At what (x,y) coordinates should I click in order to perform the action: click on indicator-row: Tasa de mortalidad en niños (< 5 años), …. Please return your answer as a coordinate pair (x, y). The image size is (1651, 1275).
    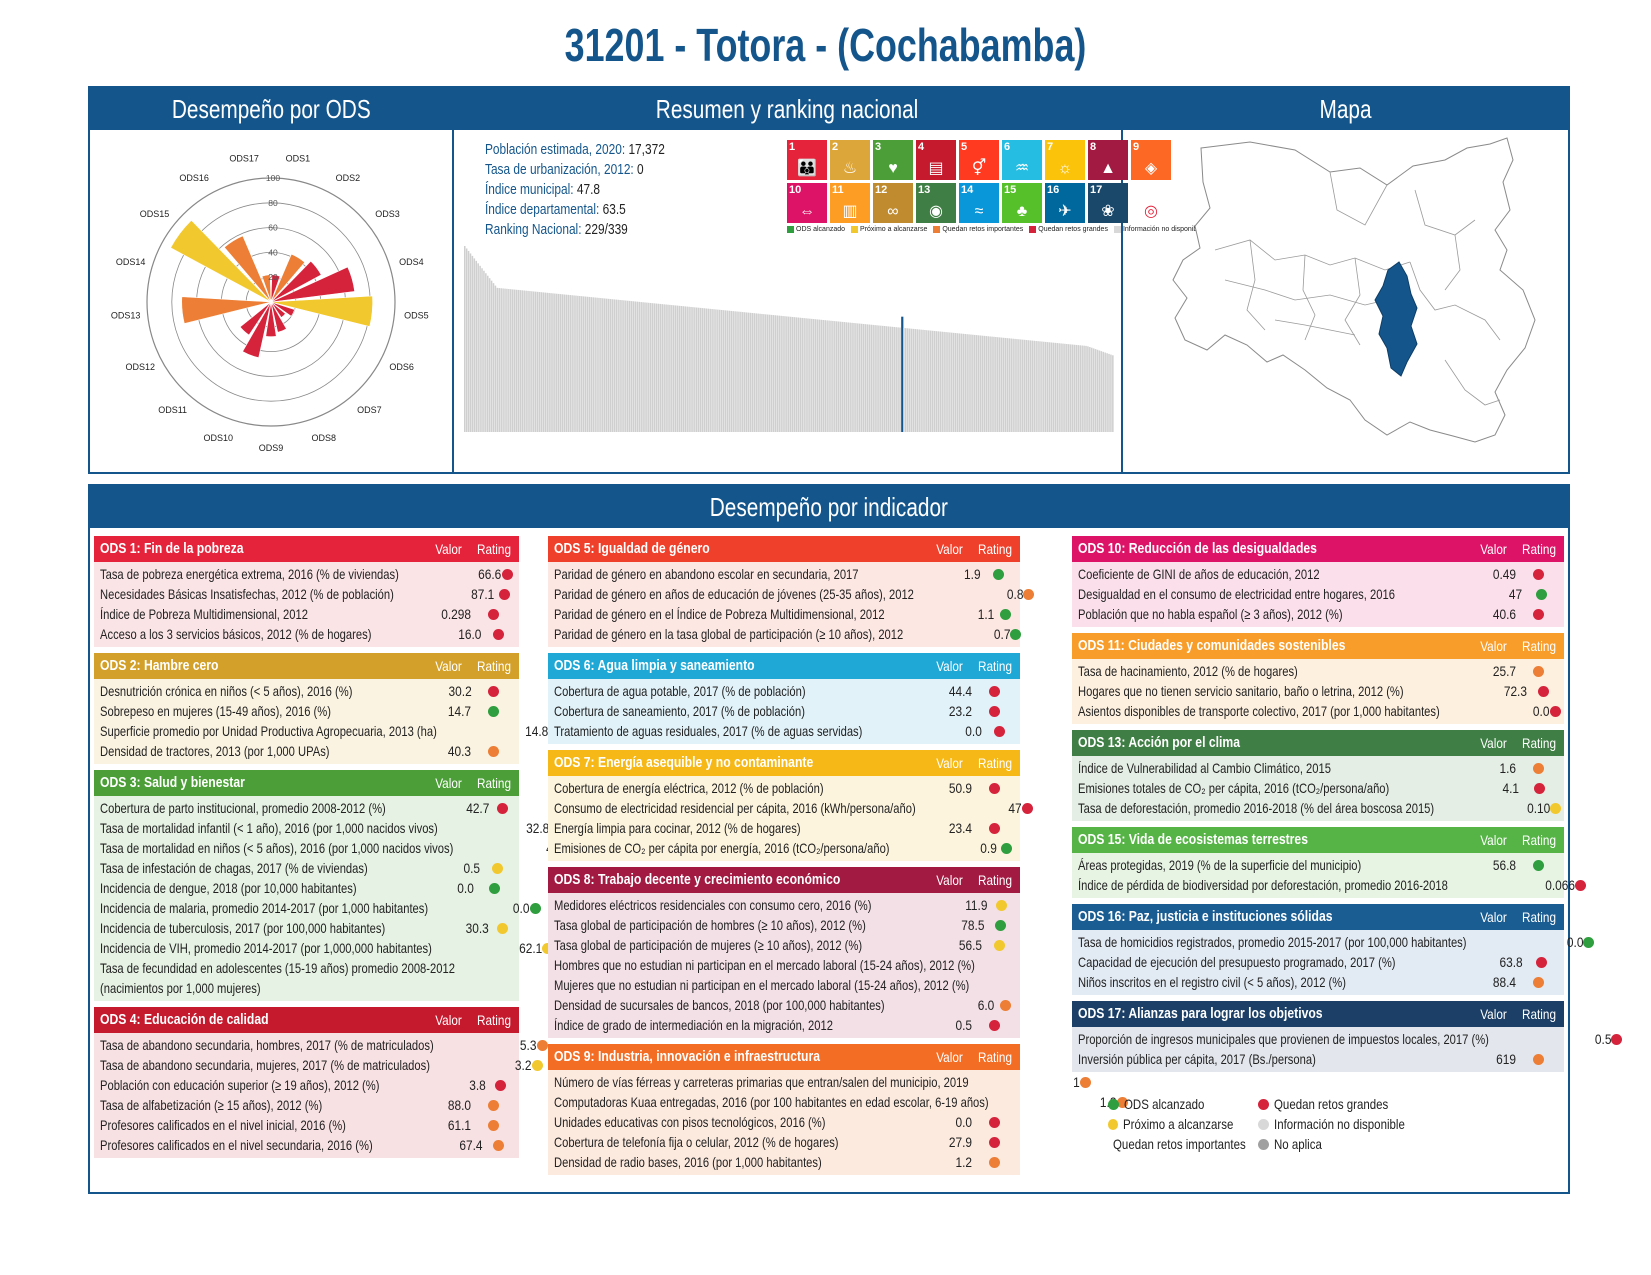
    Looking at the image, I should click on (337, 848).